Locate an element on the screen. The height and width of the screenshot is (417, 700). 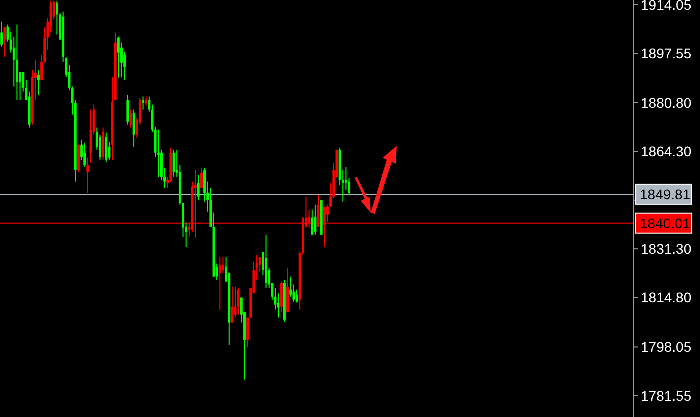
ref-line-label: 1840.01 is located at coordinates (665, 223).